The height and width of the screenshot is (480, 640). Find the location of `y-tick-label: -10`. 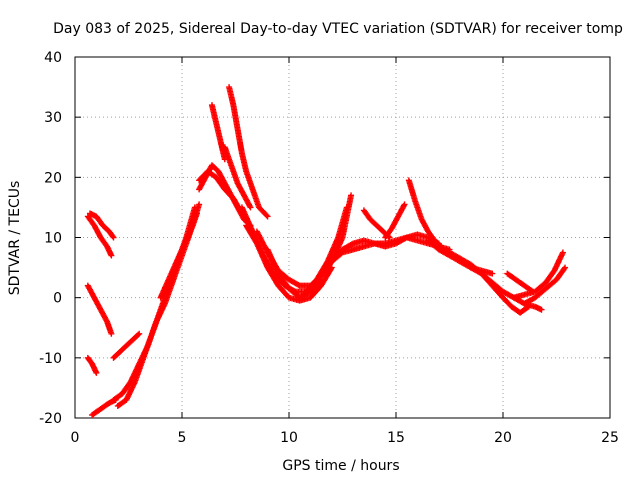

y-tick-label: -10 is located at coordinates (50, 359).